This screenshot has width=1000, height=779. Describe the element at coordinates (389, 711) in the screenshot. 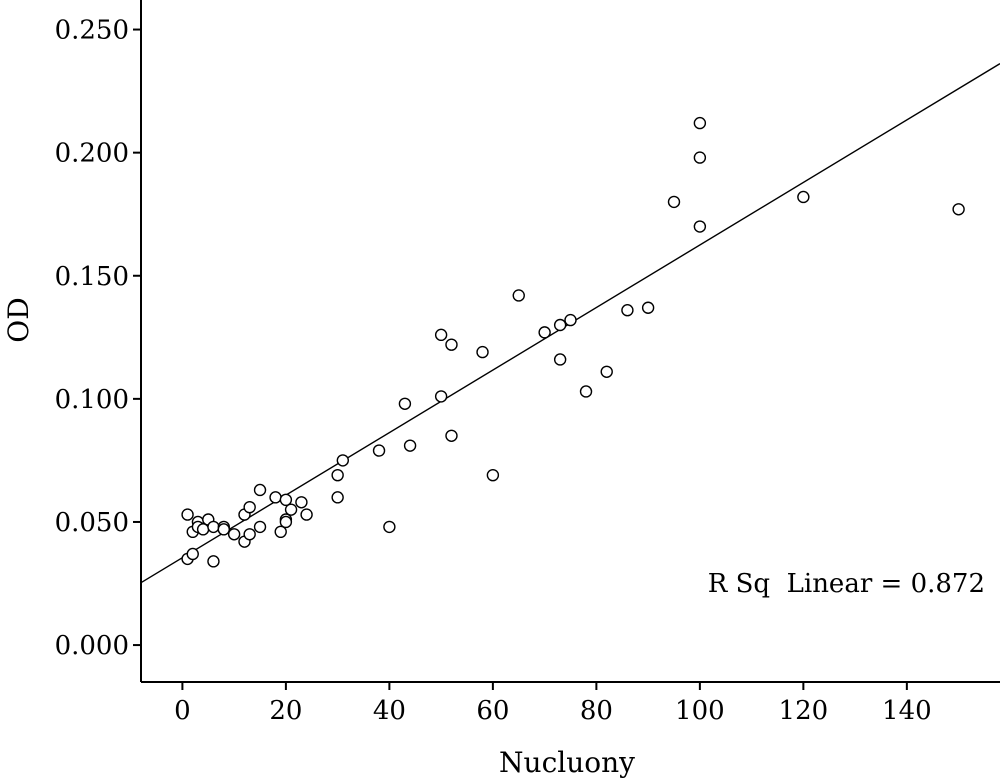

I see `x-tick-label: 40` at that location.